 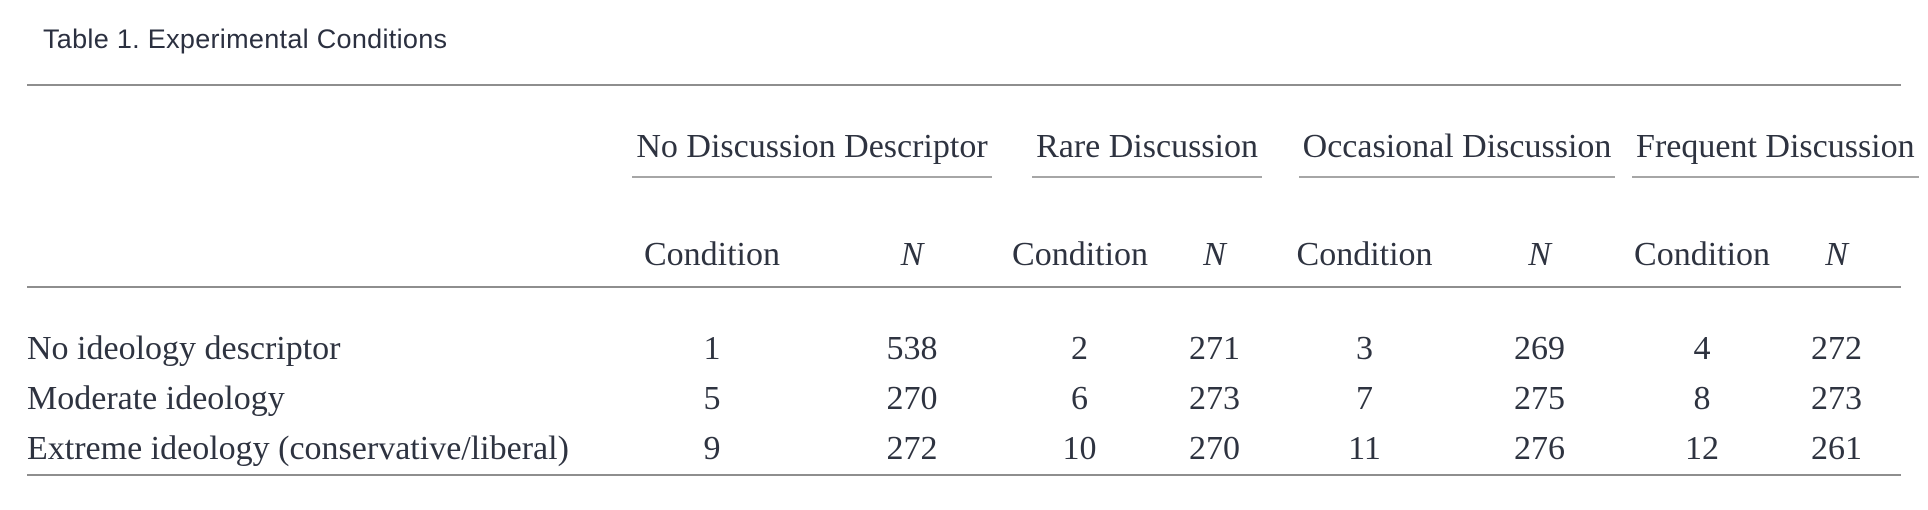 What do you see at coordinates (812, 152) in the screenshot?
I see `group-header-label: No Discussion Descriptor` at bounding box center [812, 152].